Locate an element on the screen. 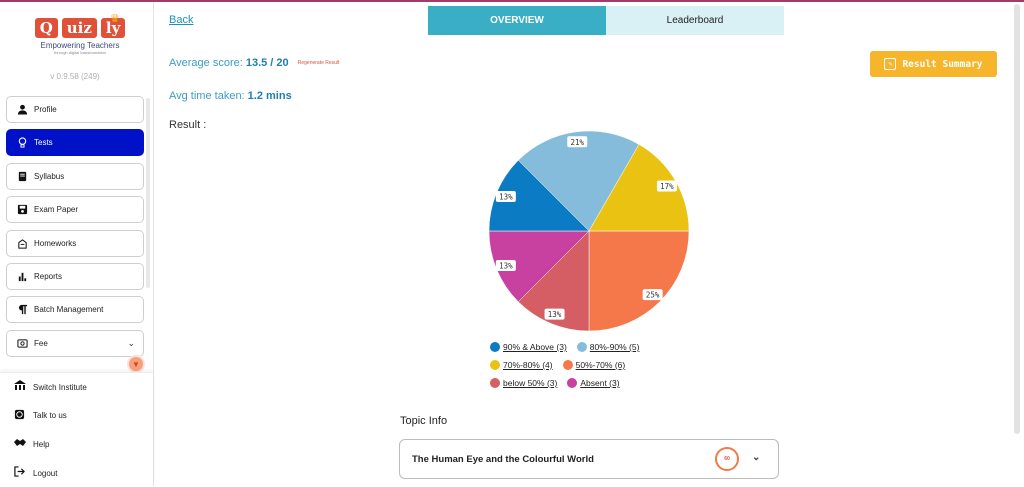 Image resolution: width=1024 pixels, height=487 pixels. scroll-down-button: ▼ is located at coordinates (136, 364).